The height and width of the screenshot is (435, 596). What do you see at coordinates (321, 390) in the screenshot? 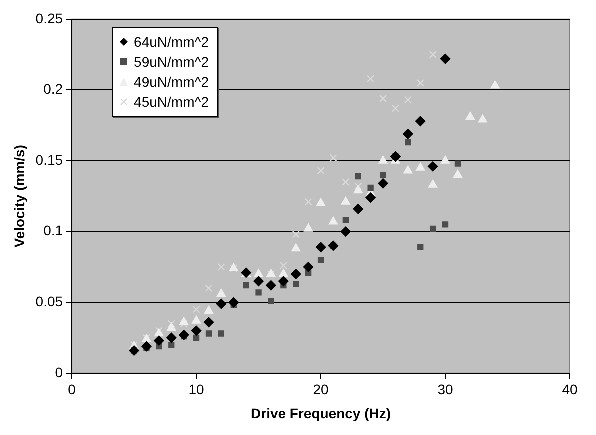
I see `x-tick-label: 20` at bounding box center [321, 390].